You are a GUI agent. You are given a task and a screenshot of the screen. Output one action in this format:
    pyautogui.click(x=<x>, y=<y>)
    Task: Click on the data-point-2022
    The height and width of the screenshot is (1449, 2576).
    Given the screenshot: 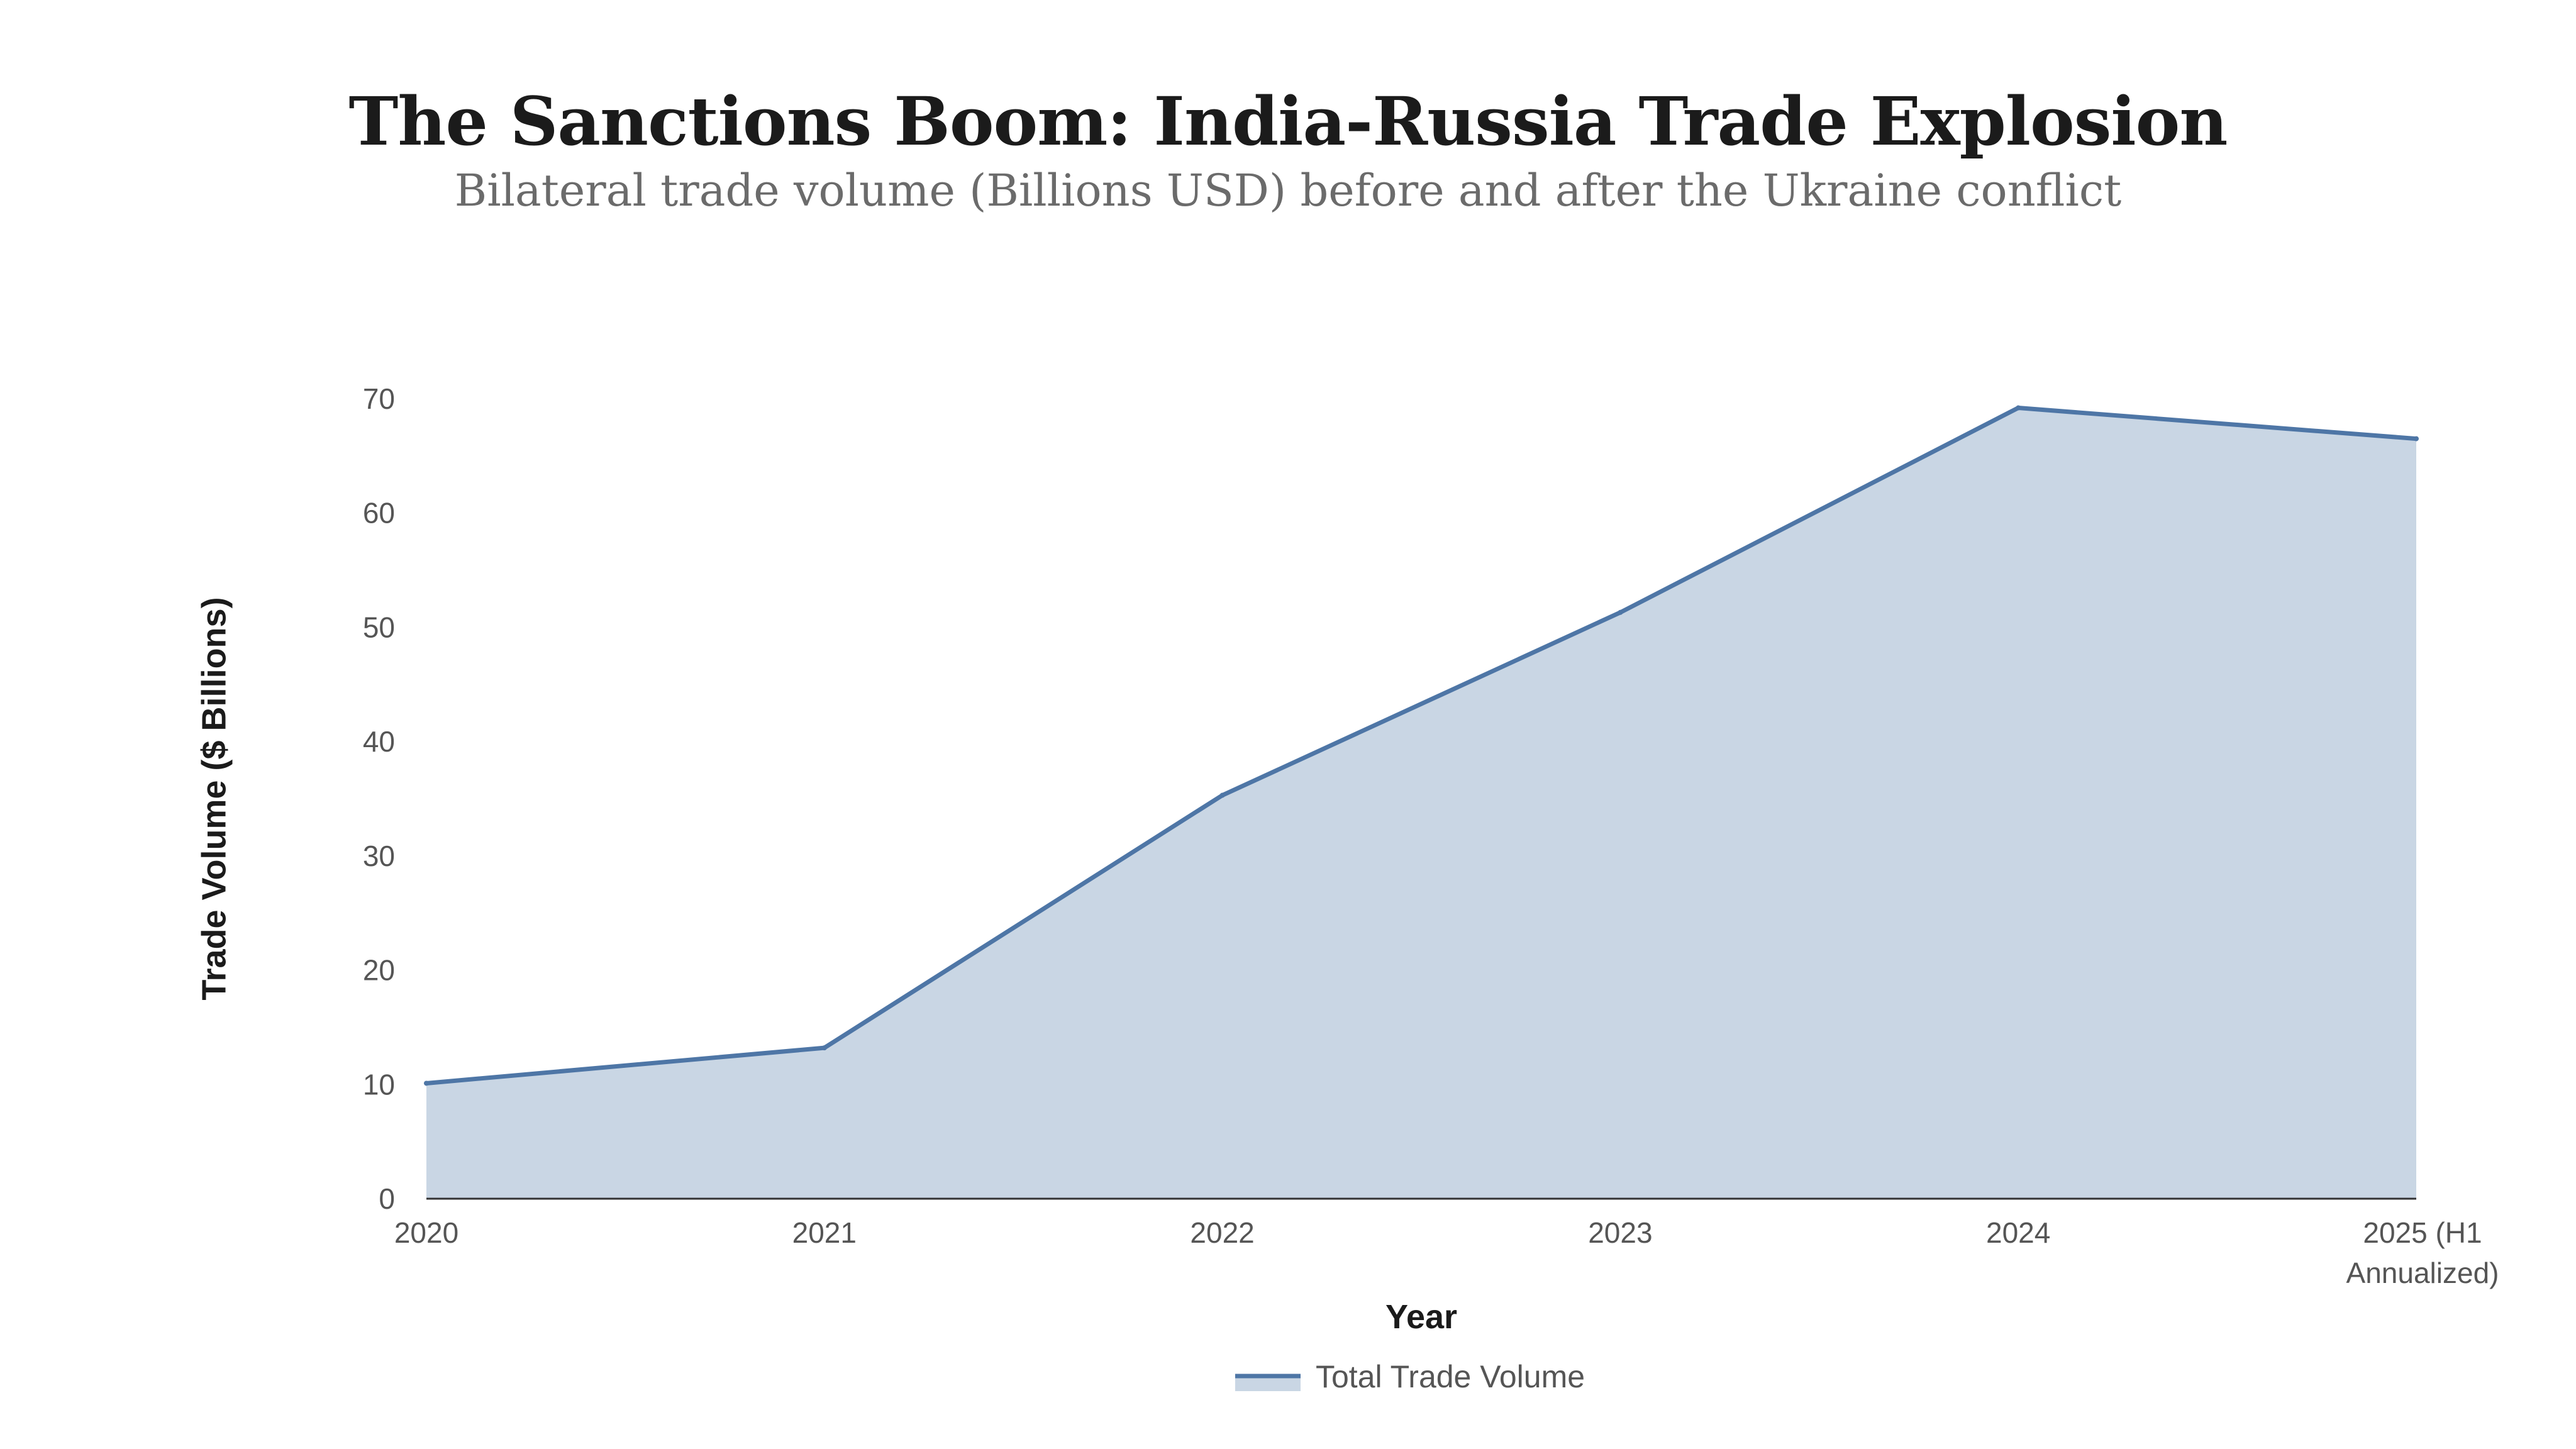 What is the action you would take?
    pyautogui.click(x=1222, y=795)
    